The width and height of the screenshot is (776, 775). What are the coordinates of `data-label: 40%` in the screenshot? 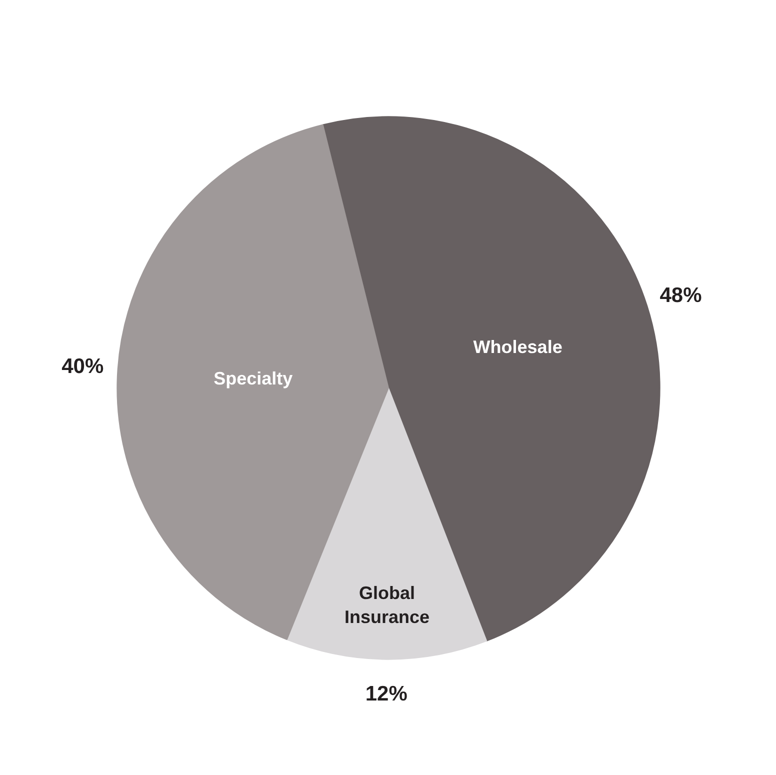 It's located at (83, 366).